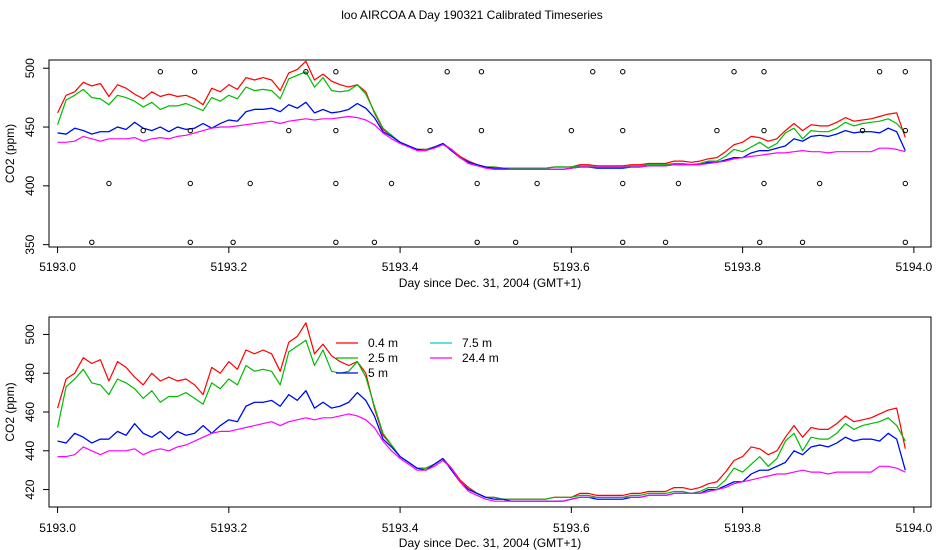 Image resolution: width=950 pixels, height=550 pixels. What do you see at coordinates (480, 358) in the screenshot?
I see `legend-label: 24.4 m` at bounding box center [480, 358].